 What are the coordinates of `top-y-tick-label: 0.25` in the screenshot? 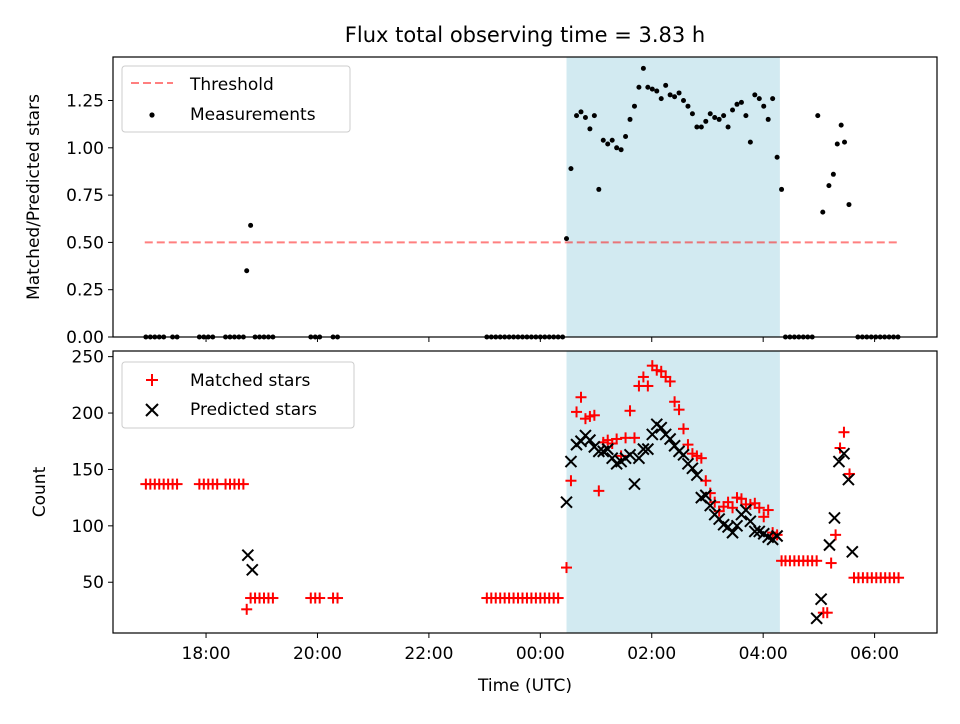 It's located at (85, 291).